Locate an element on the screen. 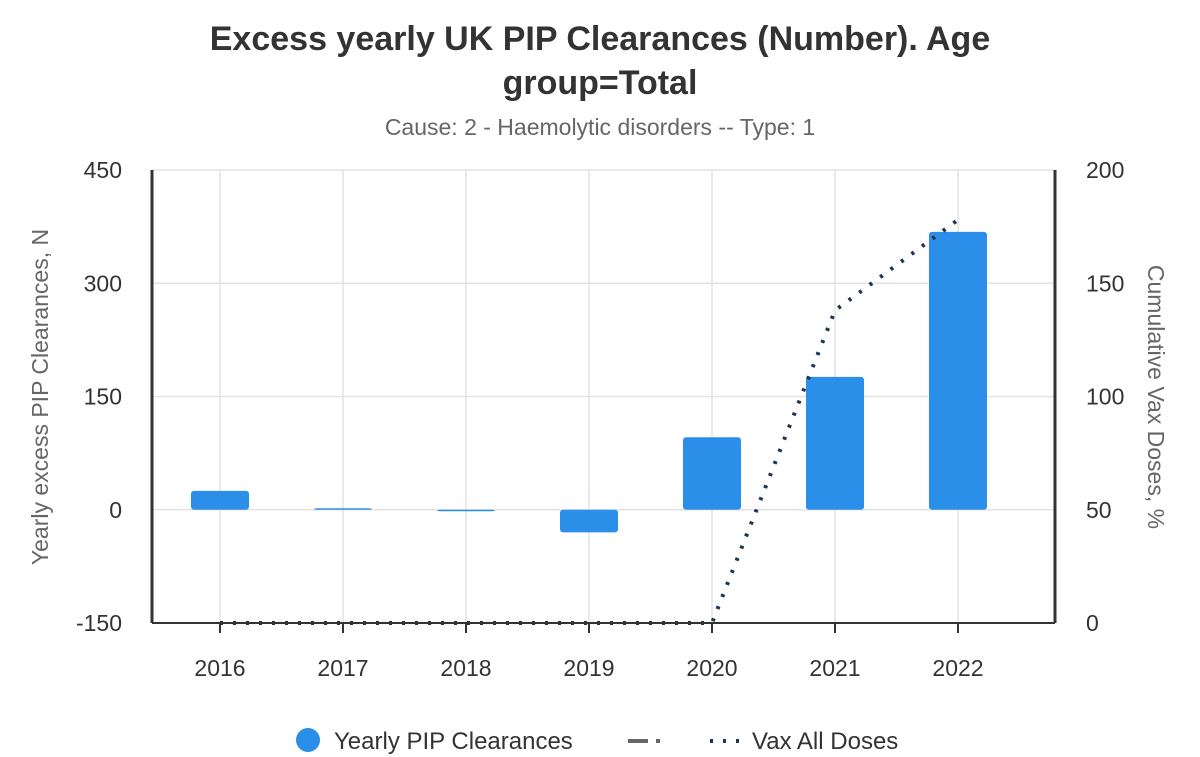  bar-2017 is located at coordinates (343, 509).